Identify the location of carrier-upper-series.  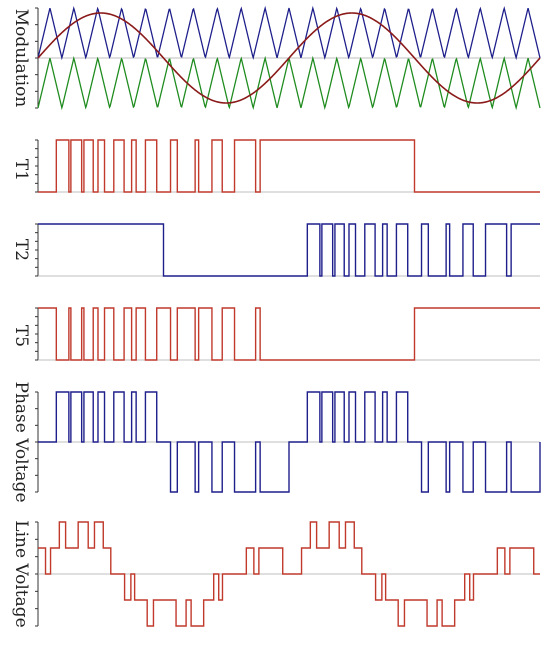
(289, 33).